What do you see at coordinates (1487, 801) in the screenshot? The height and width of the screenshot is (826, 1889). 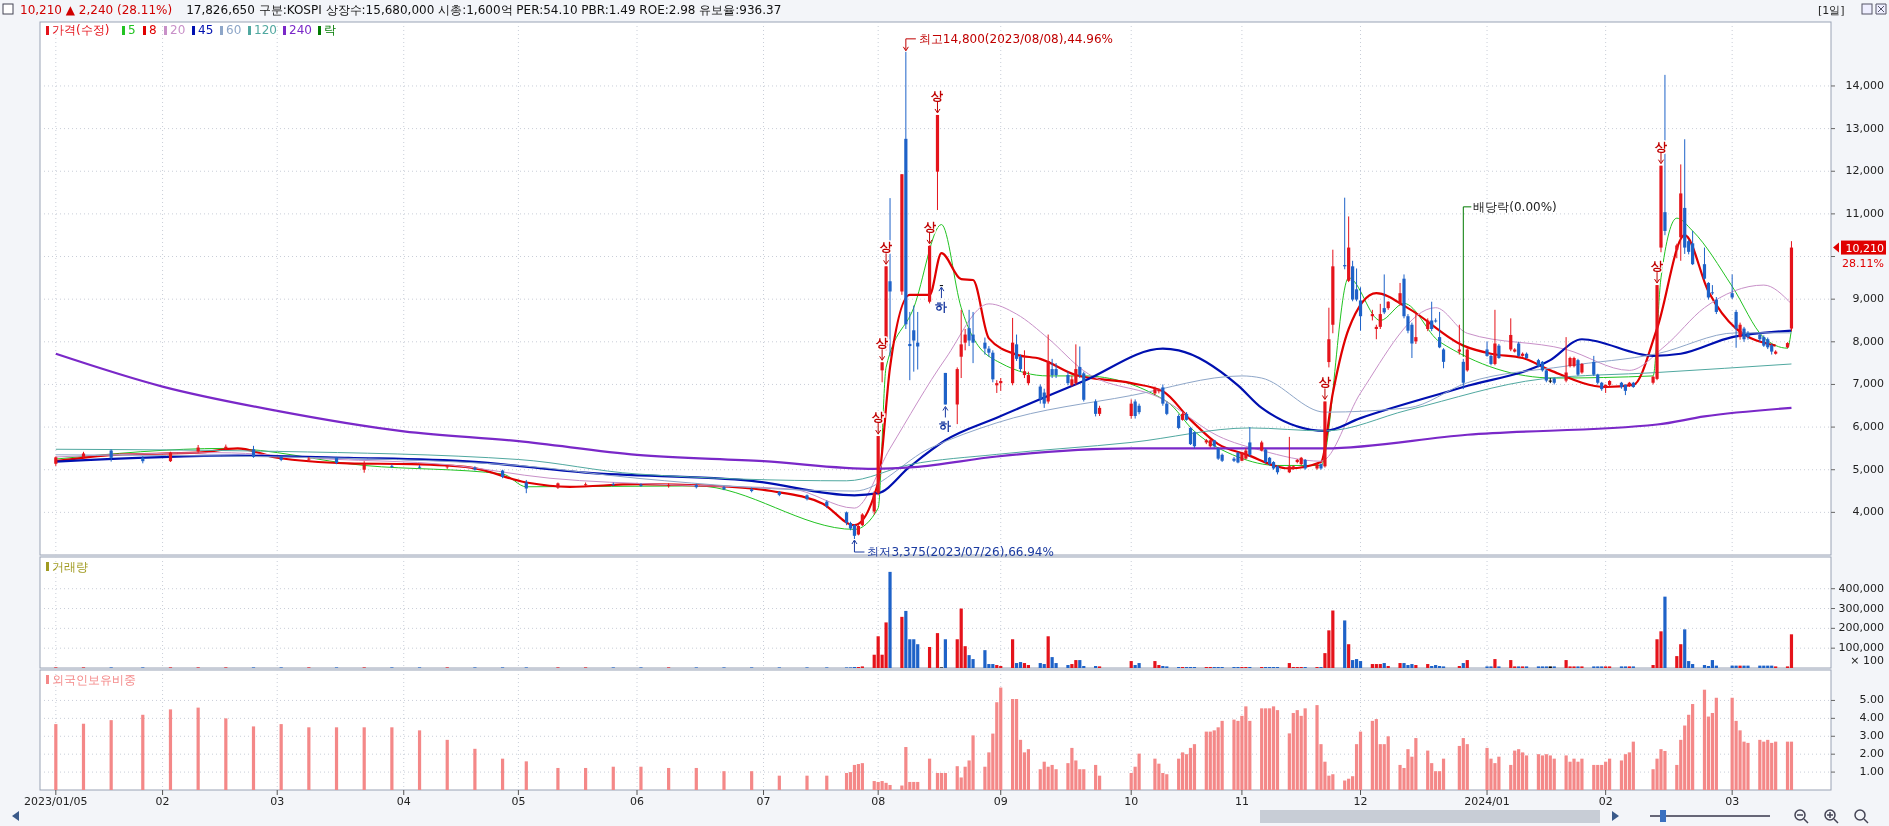 I see `x-tick-label: 2024/01` at bounding box center [1487, 801].